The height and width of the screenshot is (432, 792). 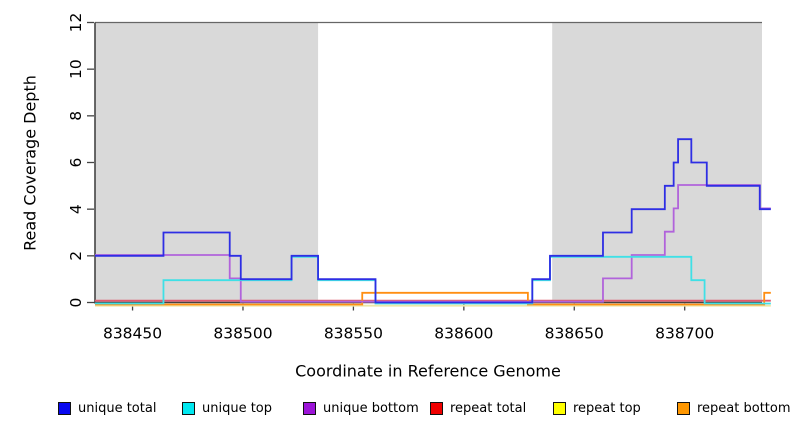 I want to click on legend-item-repeat-total: repeat total, so click(x=478, y=408).